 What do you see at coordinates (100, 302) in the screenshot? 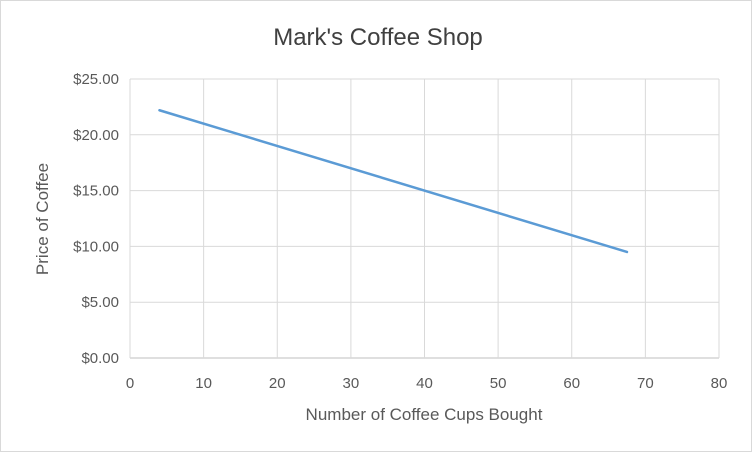
I see `y-tick-label: $5.00` at bounding box center [100, 302].